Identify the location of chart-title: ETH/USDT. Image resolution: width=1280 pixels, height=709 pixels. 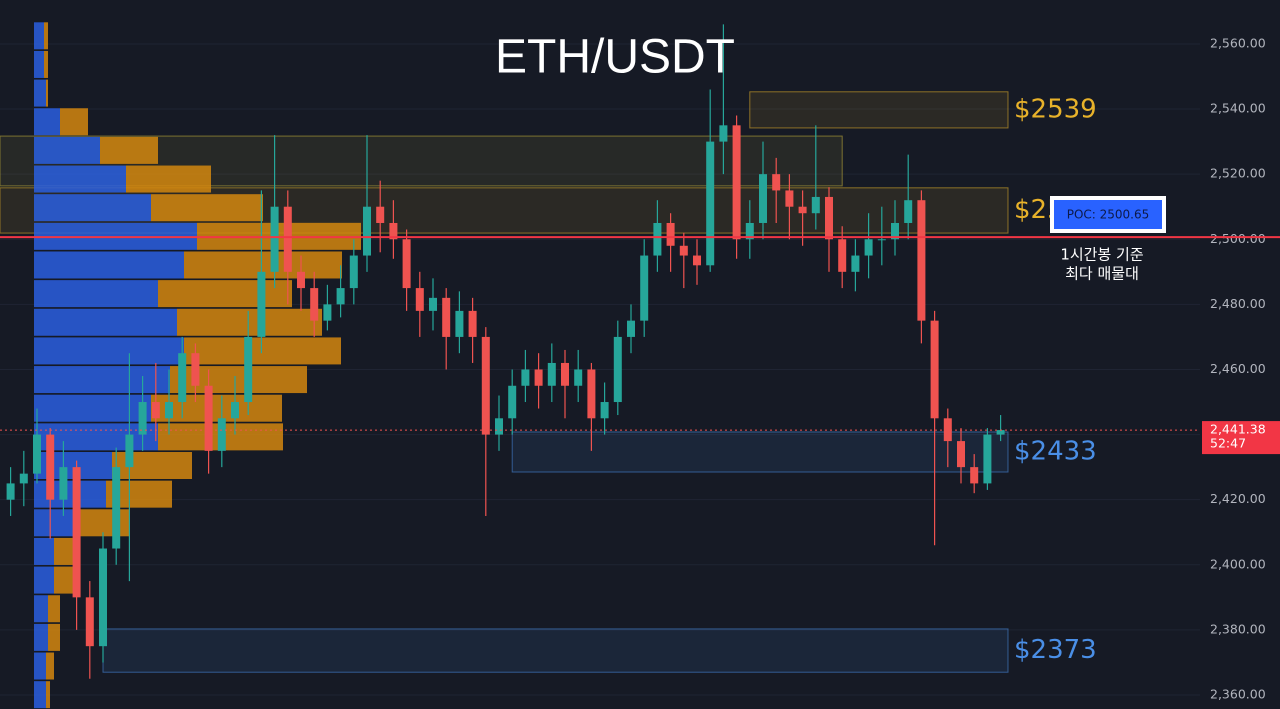
(615, 57).